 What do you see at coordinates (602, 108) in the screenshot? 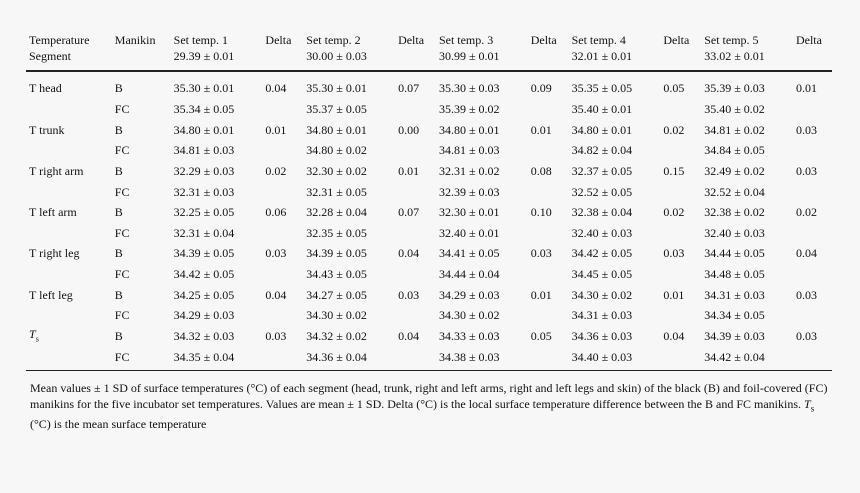
I see `table-cell: 35.40 ± 0.01` at bounding box center [602, 108].